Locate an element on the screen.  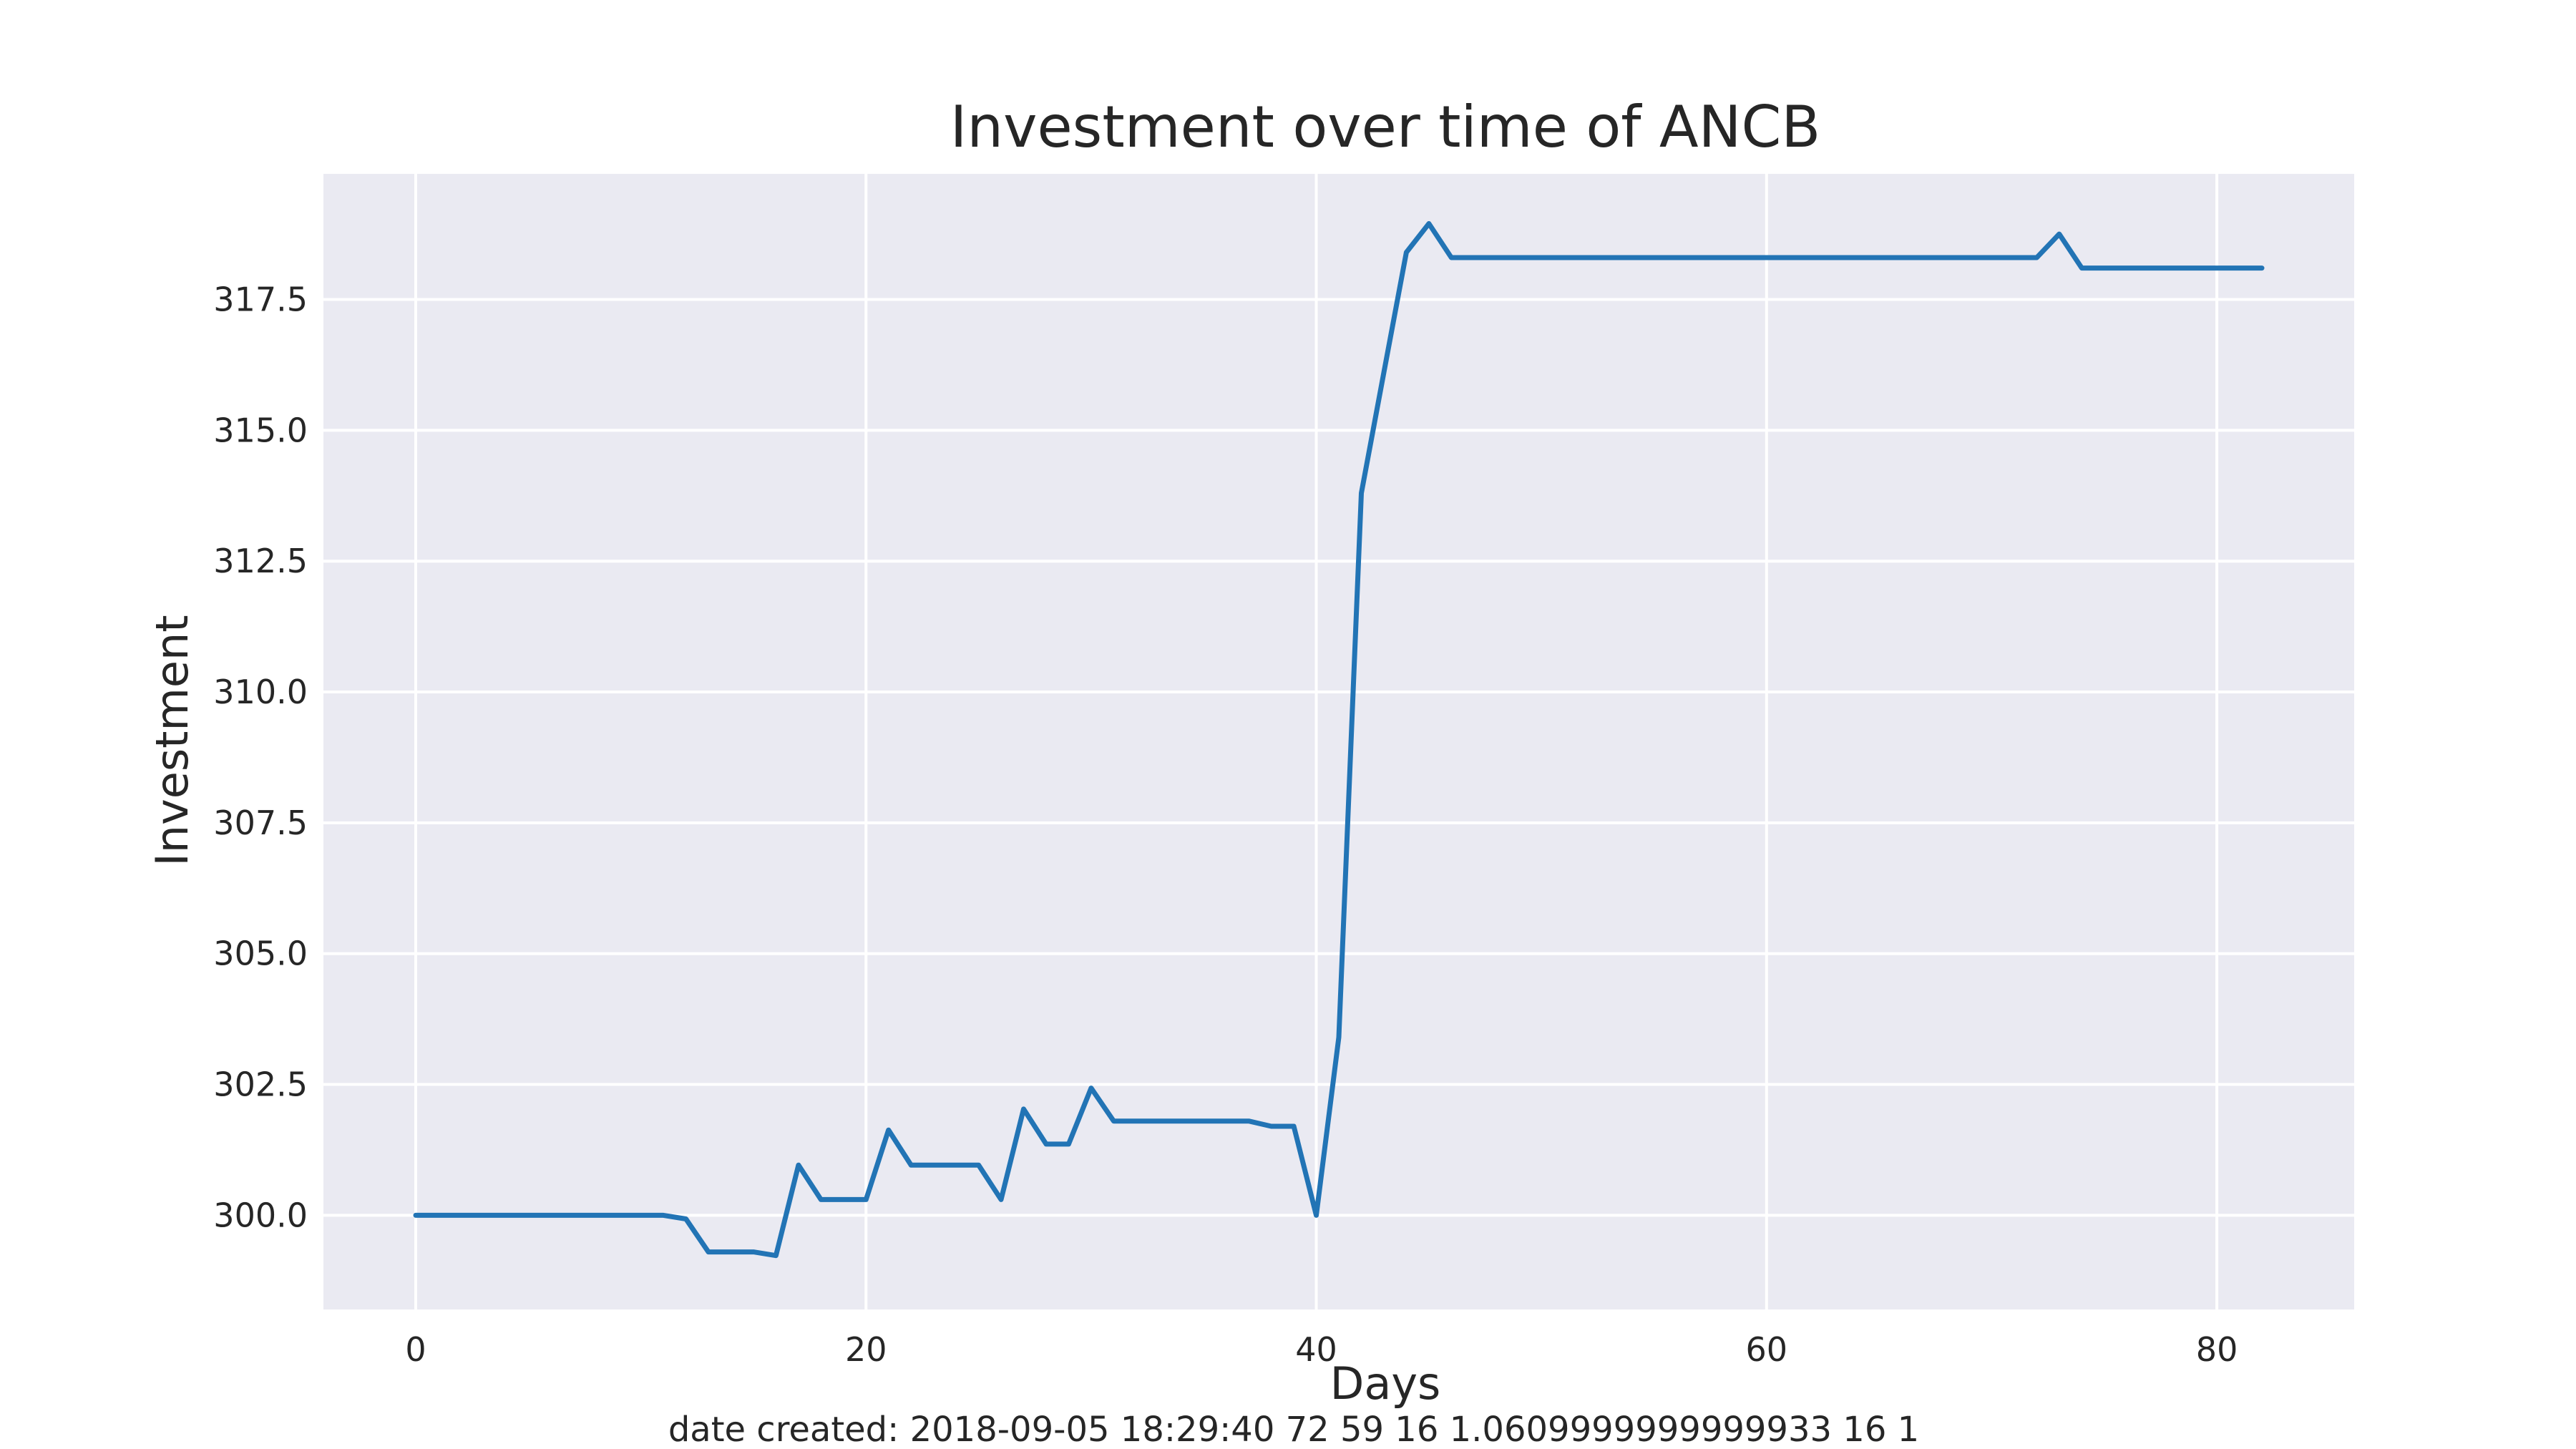
x-tick-label: 60 is located at coordinates (1767, 1349).